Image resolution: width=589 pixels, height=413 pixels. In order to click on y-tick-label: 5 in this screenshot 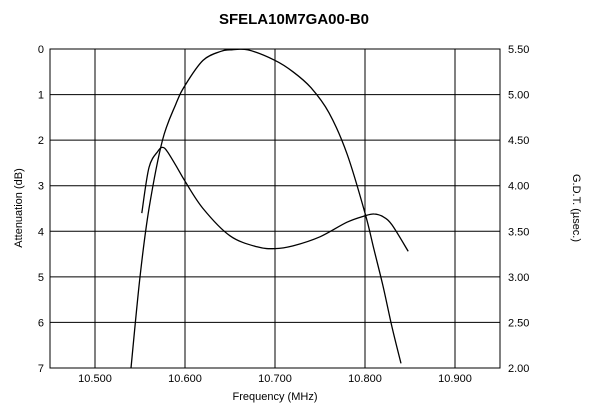, I will do `click(41, 278)`.